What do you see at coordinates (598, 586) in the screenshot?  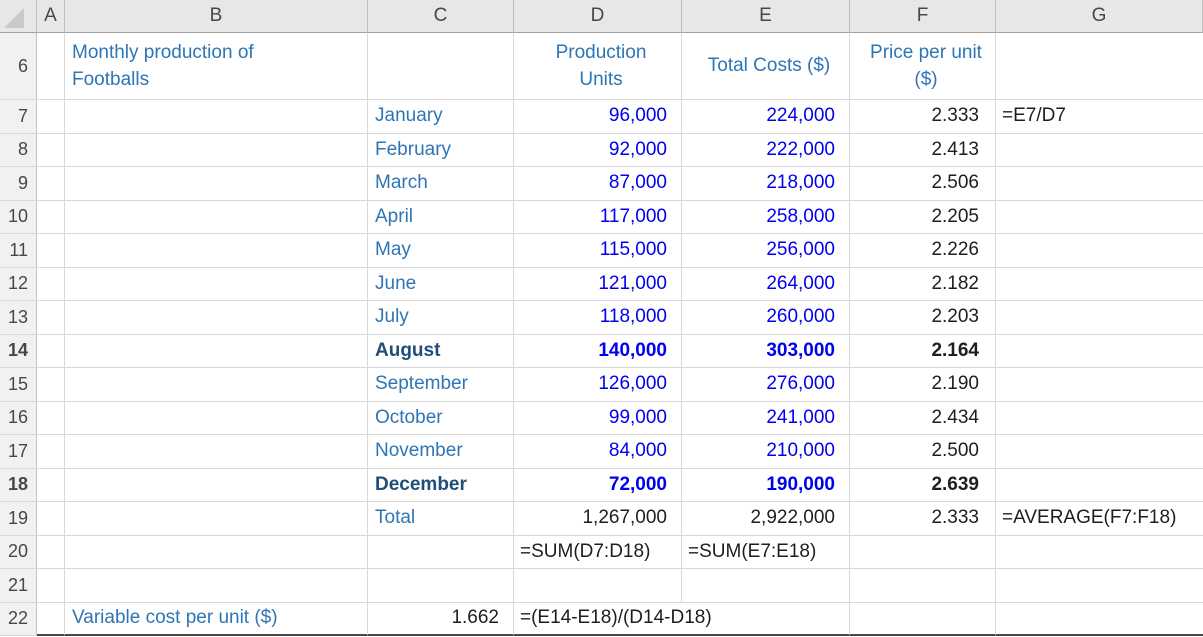 I see `cell-D21` at bounding box center [598, 586].